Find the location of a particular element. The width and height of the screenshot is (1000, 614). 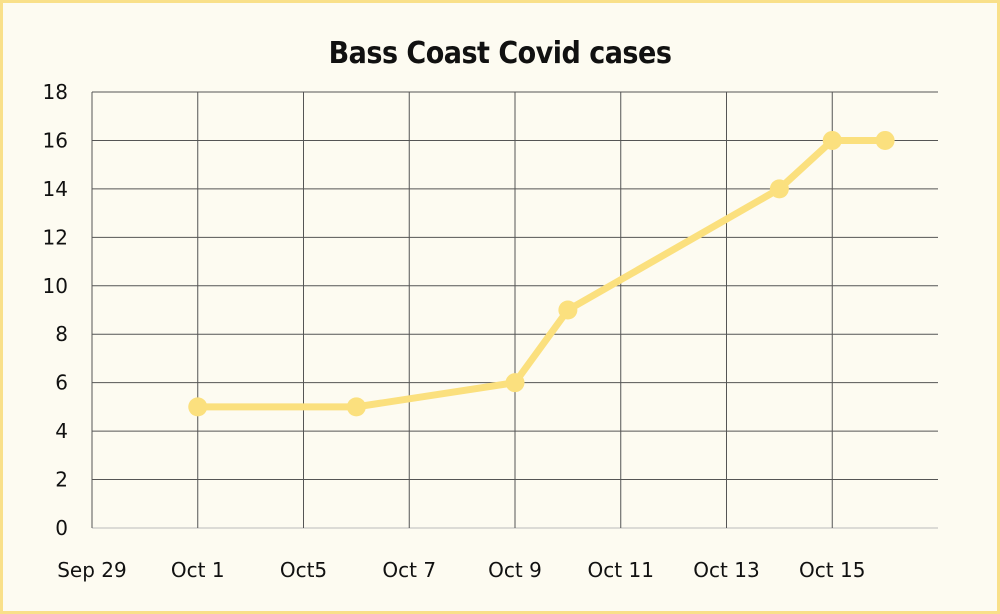

y-tick-label: 2 is located at coordinates (61, 480).